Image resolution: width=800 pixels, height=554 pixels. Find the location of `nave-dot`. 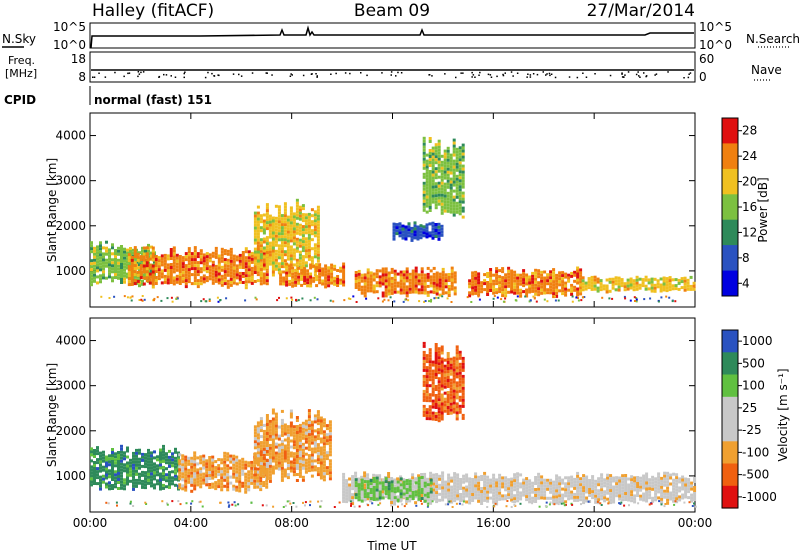

nave-dot is located at coordinates (241, 76).